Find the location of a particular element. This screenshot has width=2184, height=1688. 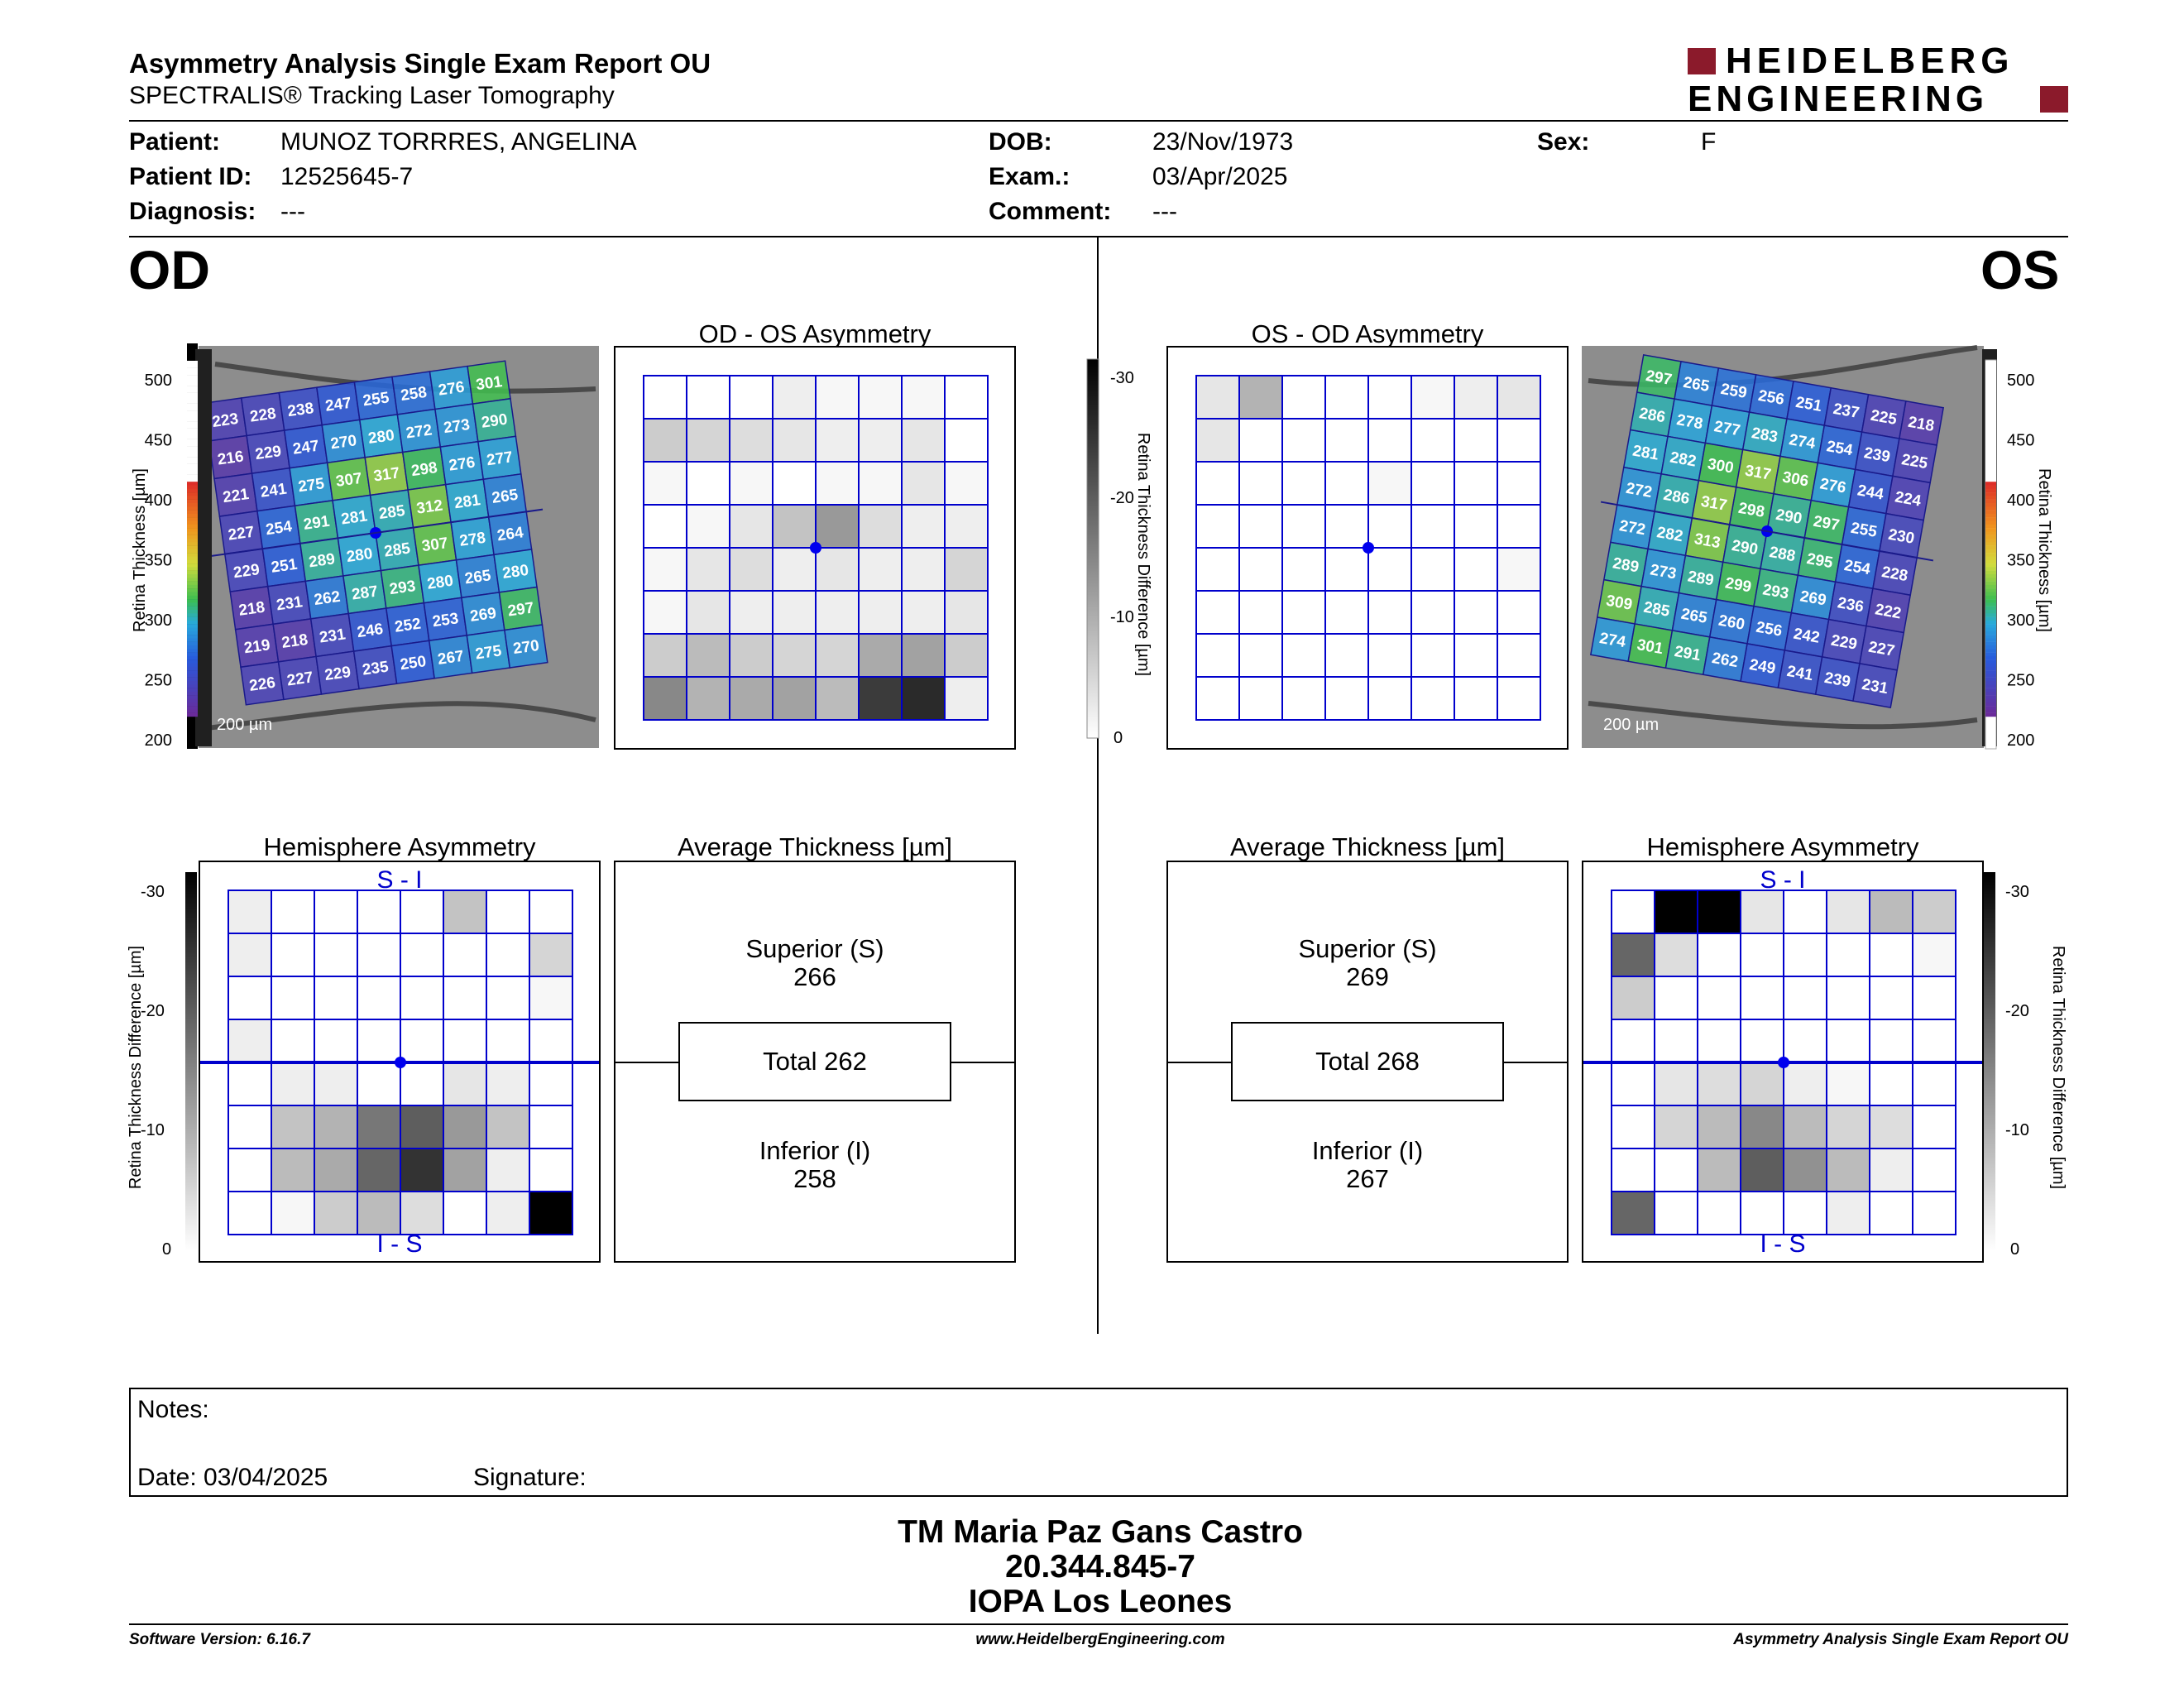

od-thickness-value: 281 is located at coordinates (354, 517).